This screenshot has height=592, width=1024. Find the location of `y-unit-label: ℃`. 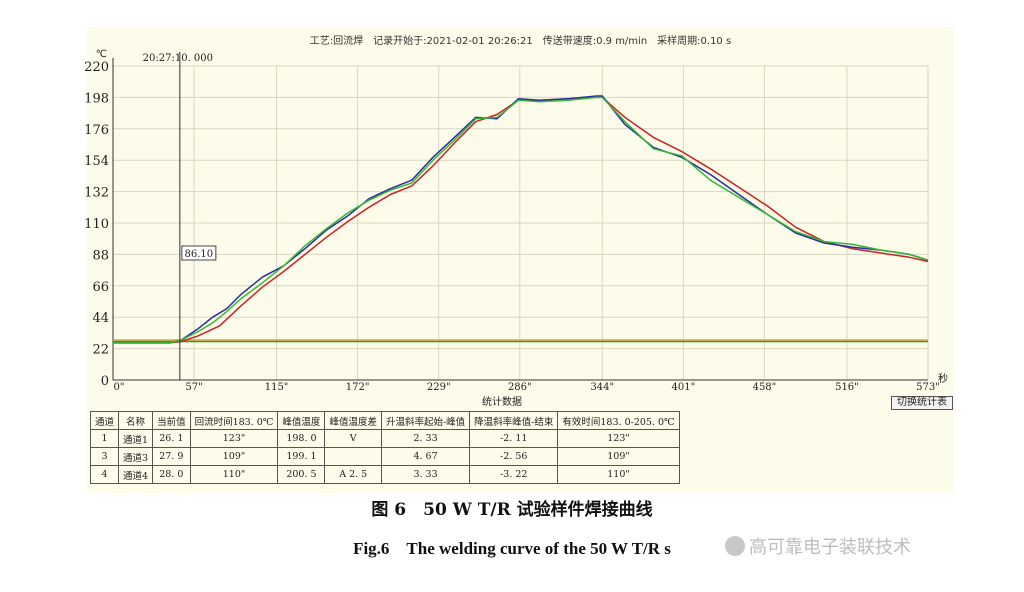

y-unit-label: ℃ is located at coordinates (101, 54).